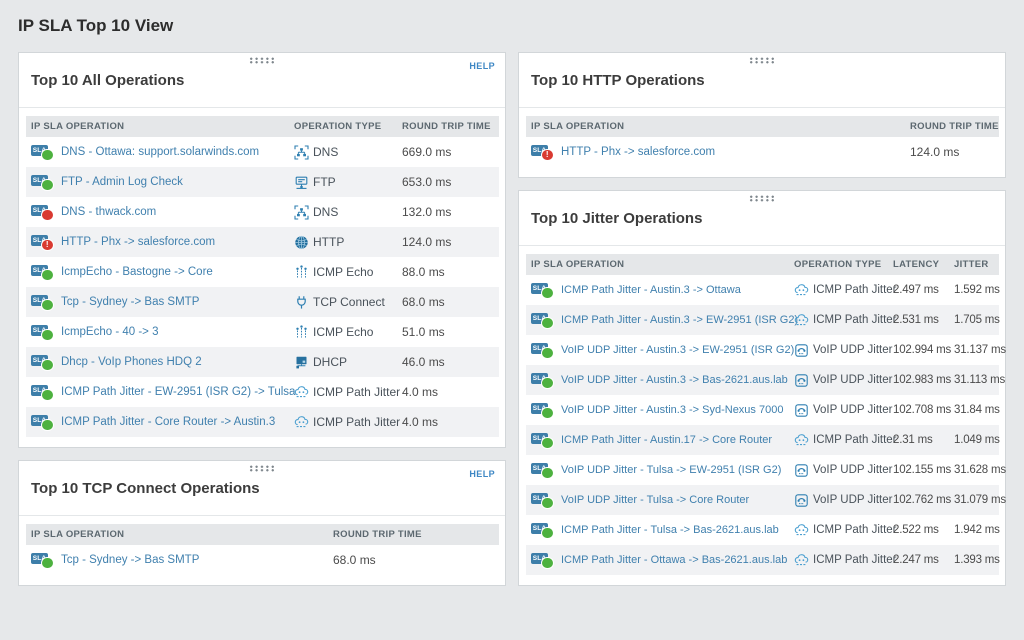 The width and height of the screenshot is (1024, 640). Describe the element at coordinates (853, 500) in the screenshot. I see `operation-type-label: VoIP UDP Jitter` at that location.